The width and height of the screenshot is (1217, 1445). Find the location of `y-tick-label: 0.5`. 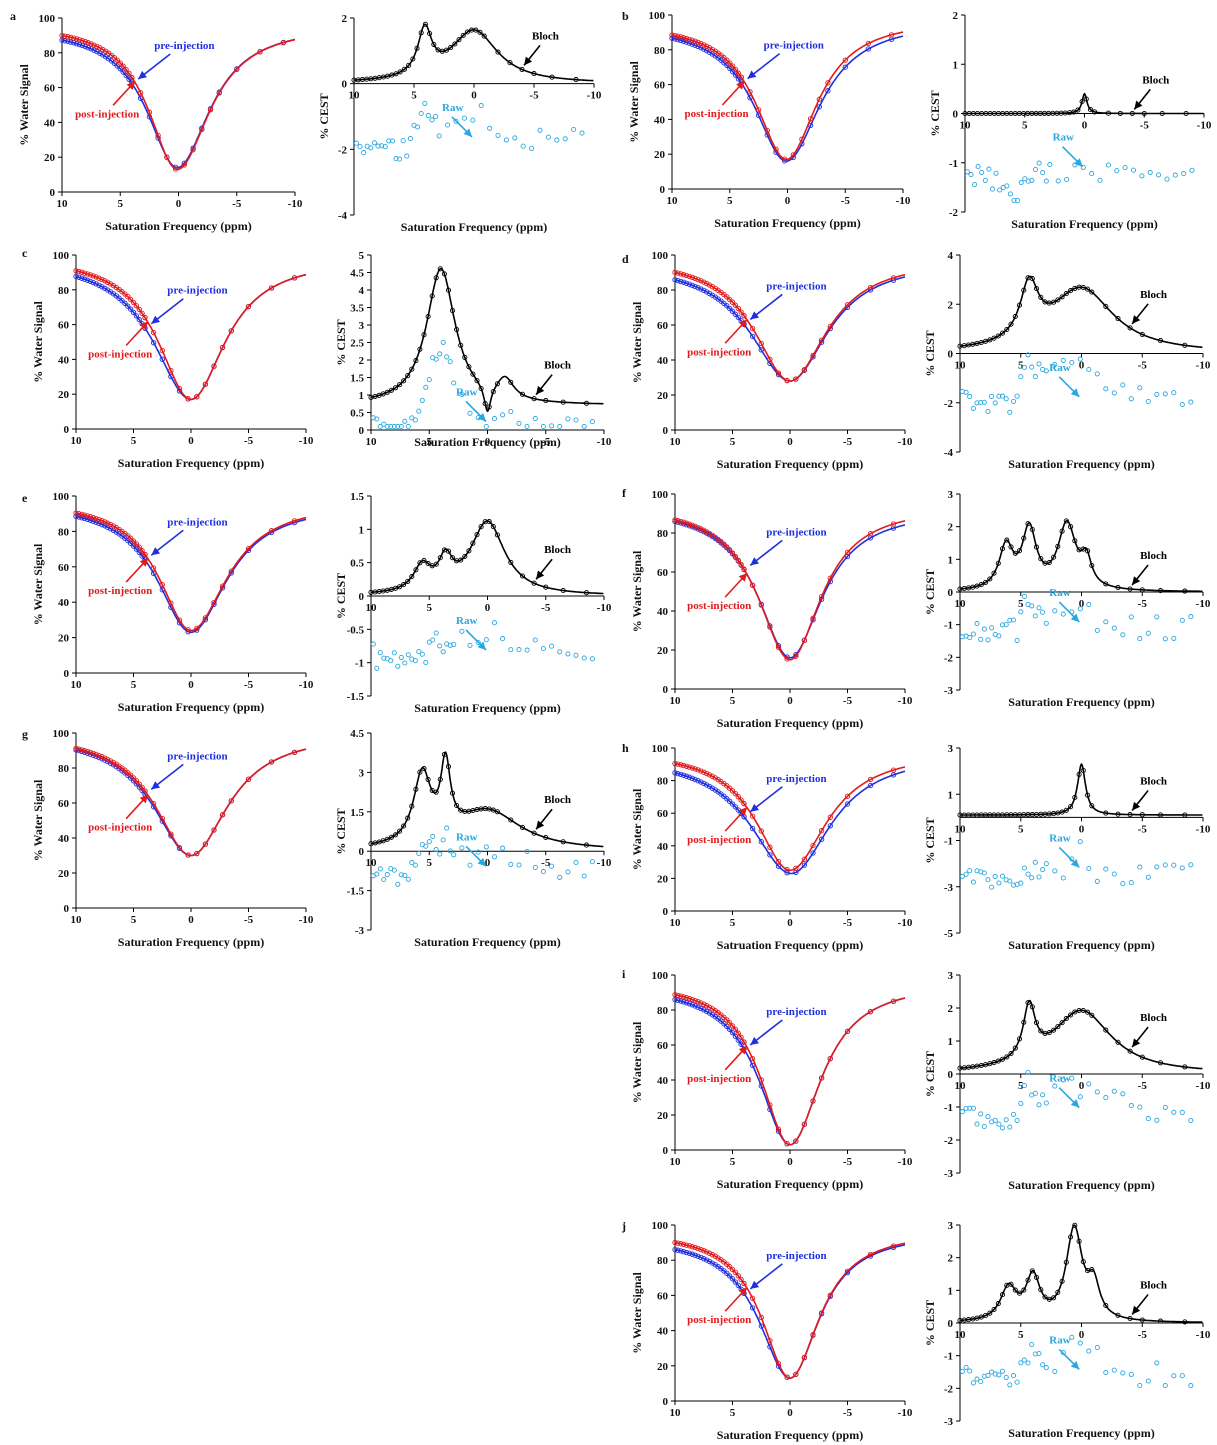

y-tick-label: 0.5 is located at coordinates (357, 414).